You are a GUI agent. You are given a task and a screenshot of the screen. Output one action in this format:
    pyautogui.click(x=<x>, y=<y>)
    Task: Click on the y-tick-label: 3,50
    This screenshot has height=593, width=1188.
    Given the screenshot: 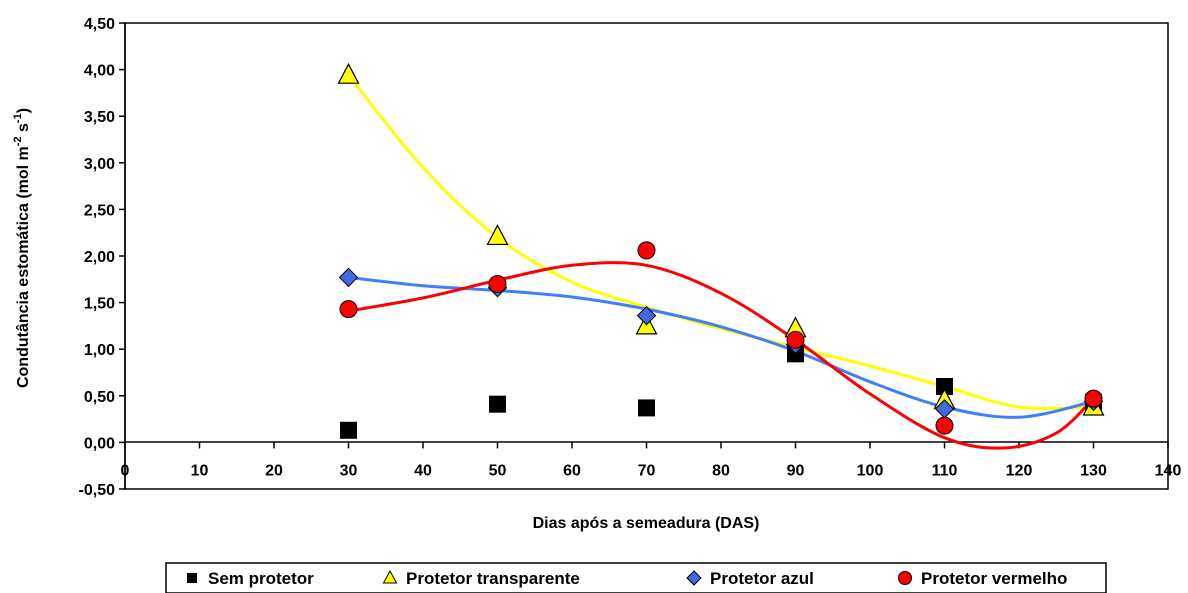 What is the action you would take?
    pyautogui.click(x=99, y=117)
    